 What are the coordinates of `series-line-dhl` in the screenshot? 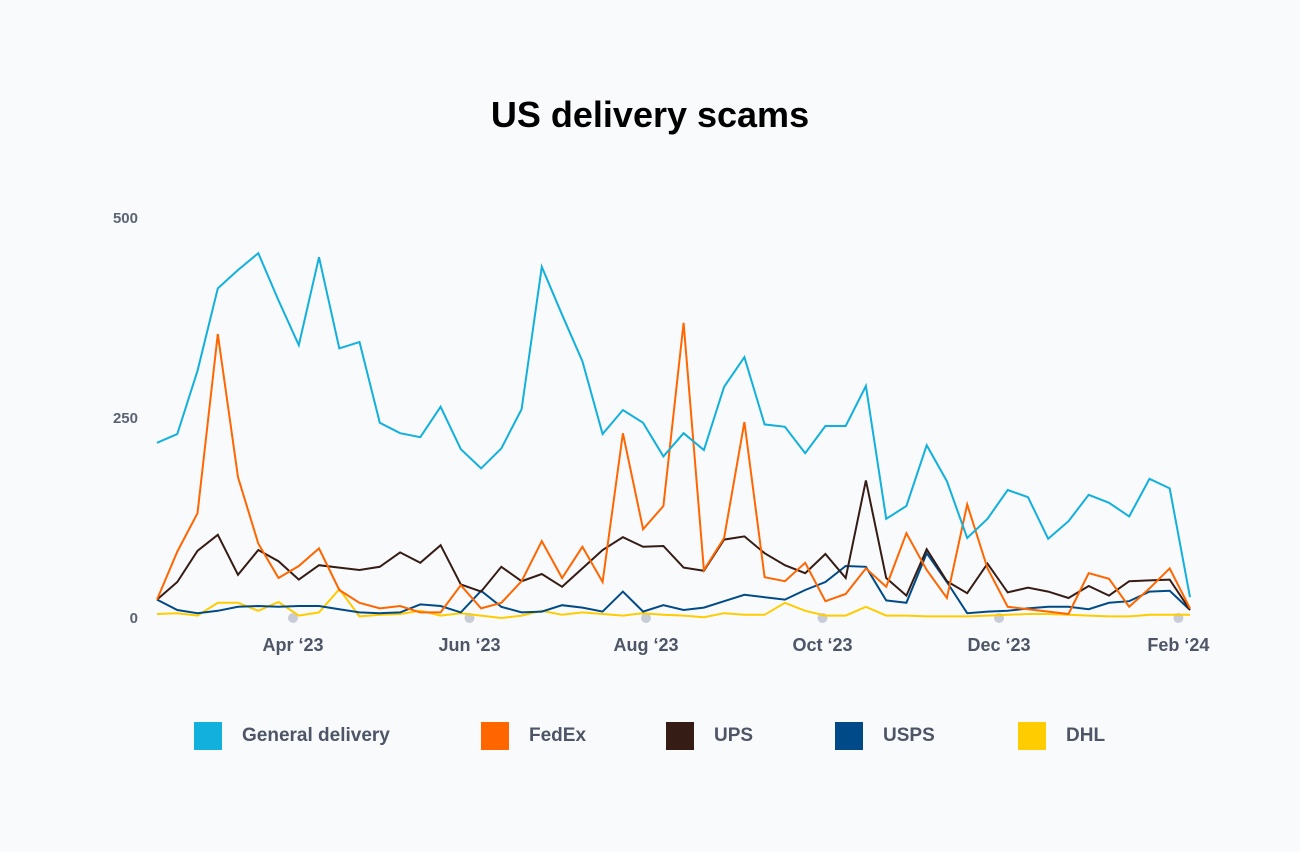 It's located at (673, 603).